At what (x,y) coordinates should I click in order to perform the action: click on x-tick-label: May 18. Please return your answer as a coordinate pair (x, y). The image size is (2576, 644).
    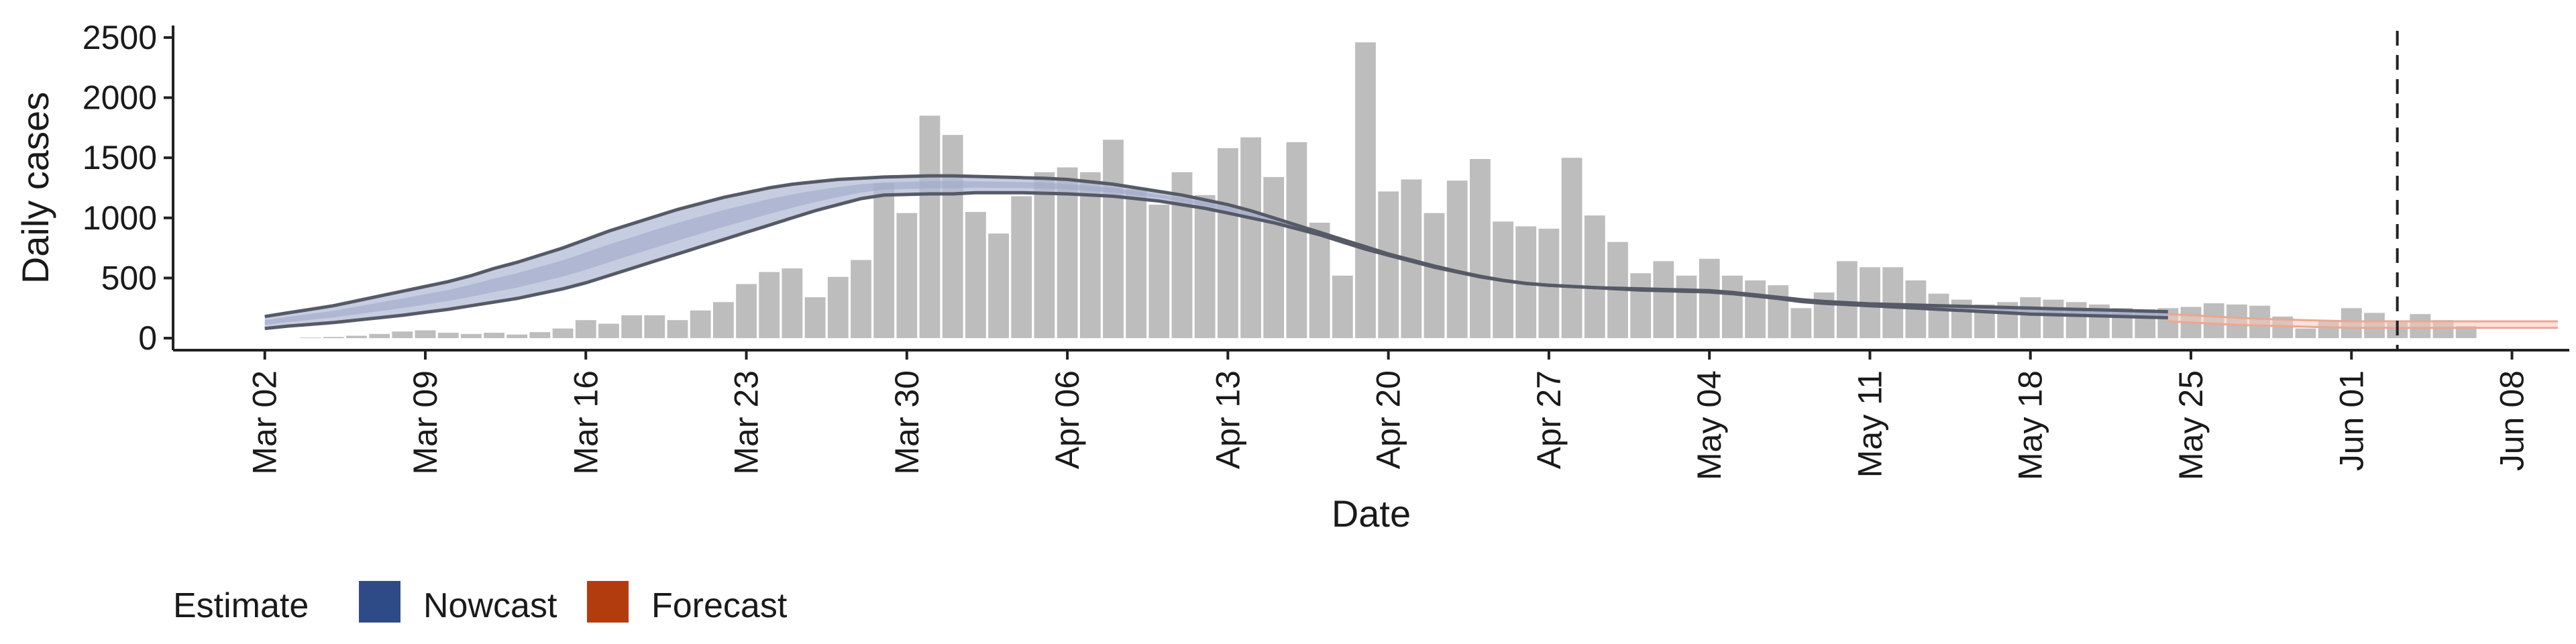
    Looking at the image, I should click on (2030, 425).